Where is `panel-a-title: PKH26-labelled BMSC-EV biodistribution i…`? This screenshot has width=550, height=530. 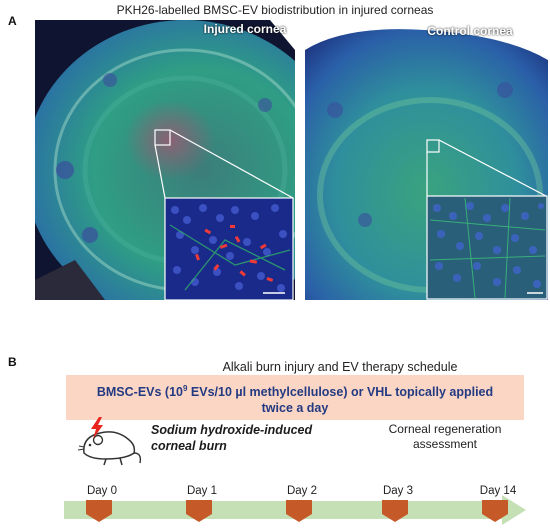 panel-a-title: PKH26-labelled BMSC-EV biodistribution i… is located at coordinates (275, 10).